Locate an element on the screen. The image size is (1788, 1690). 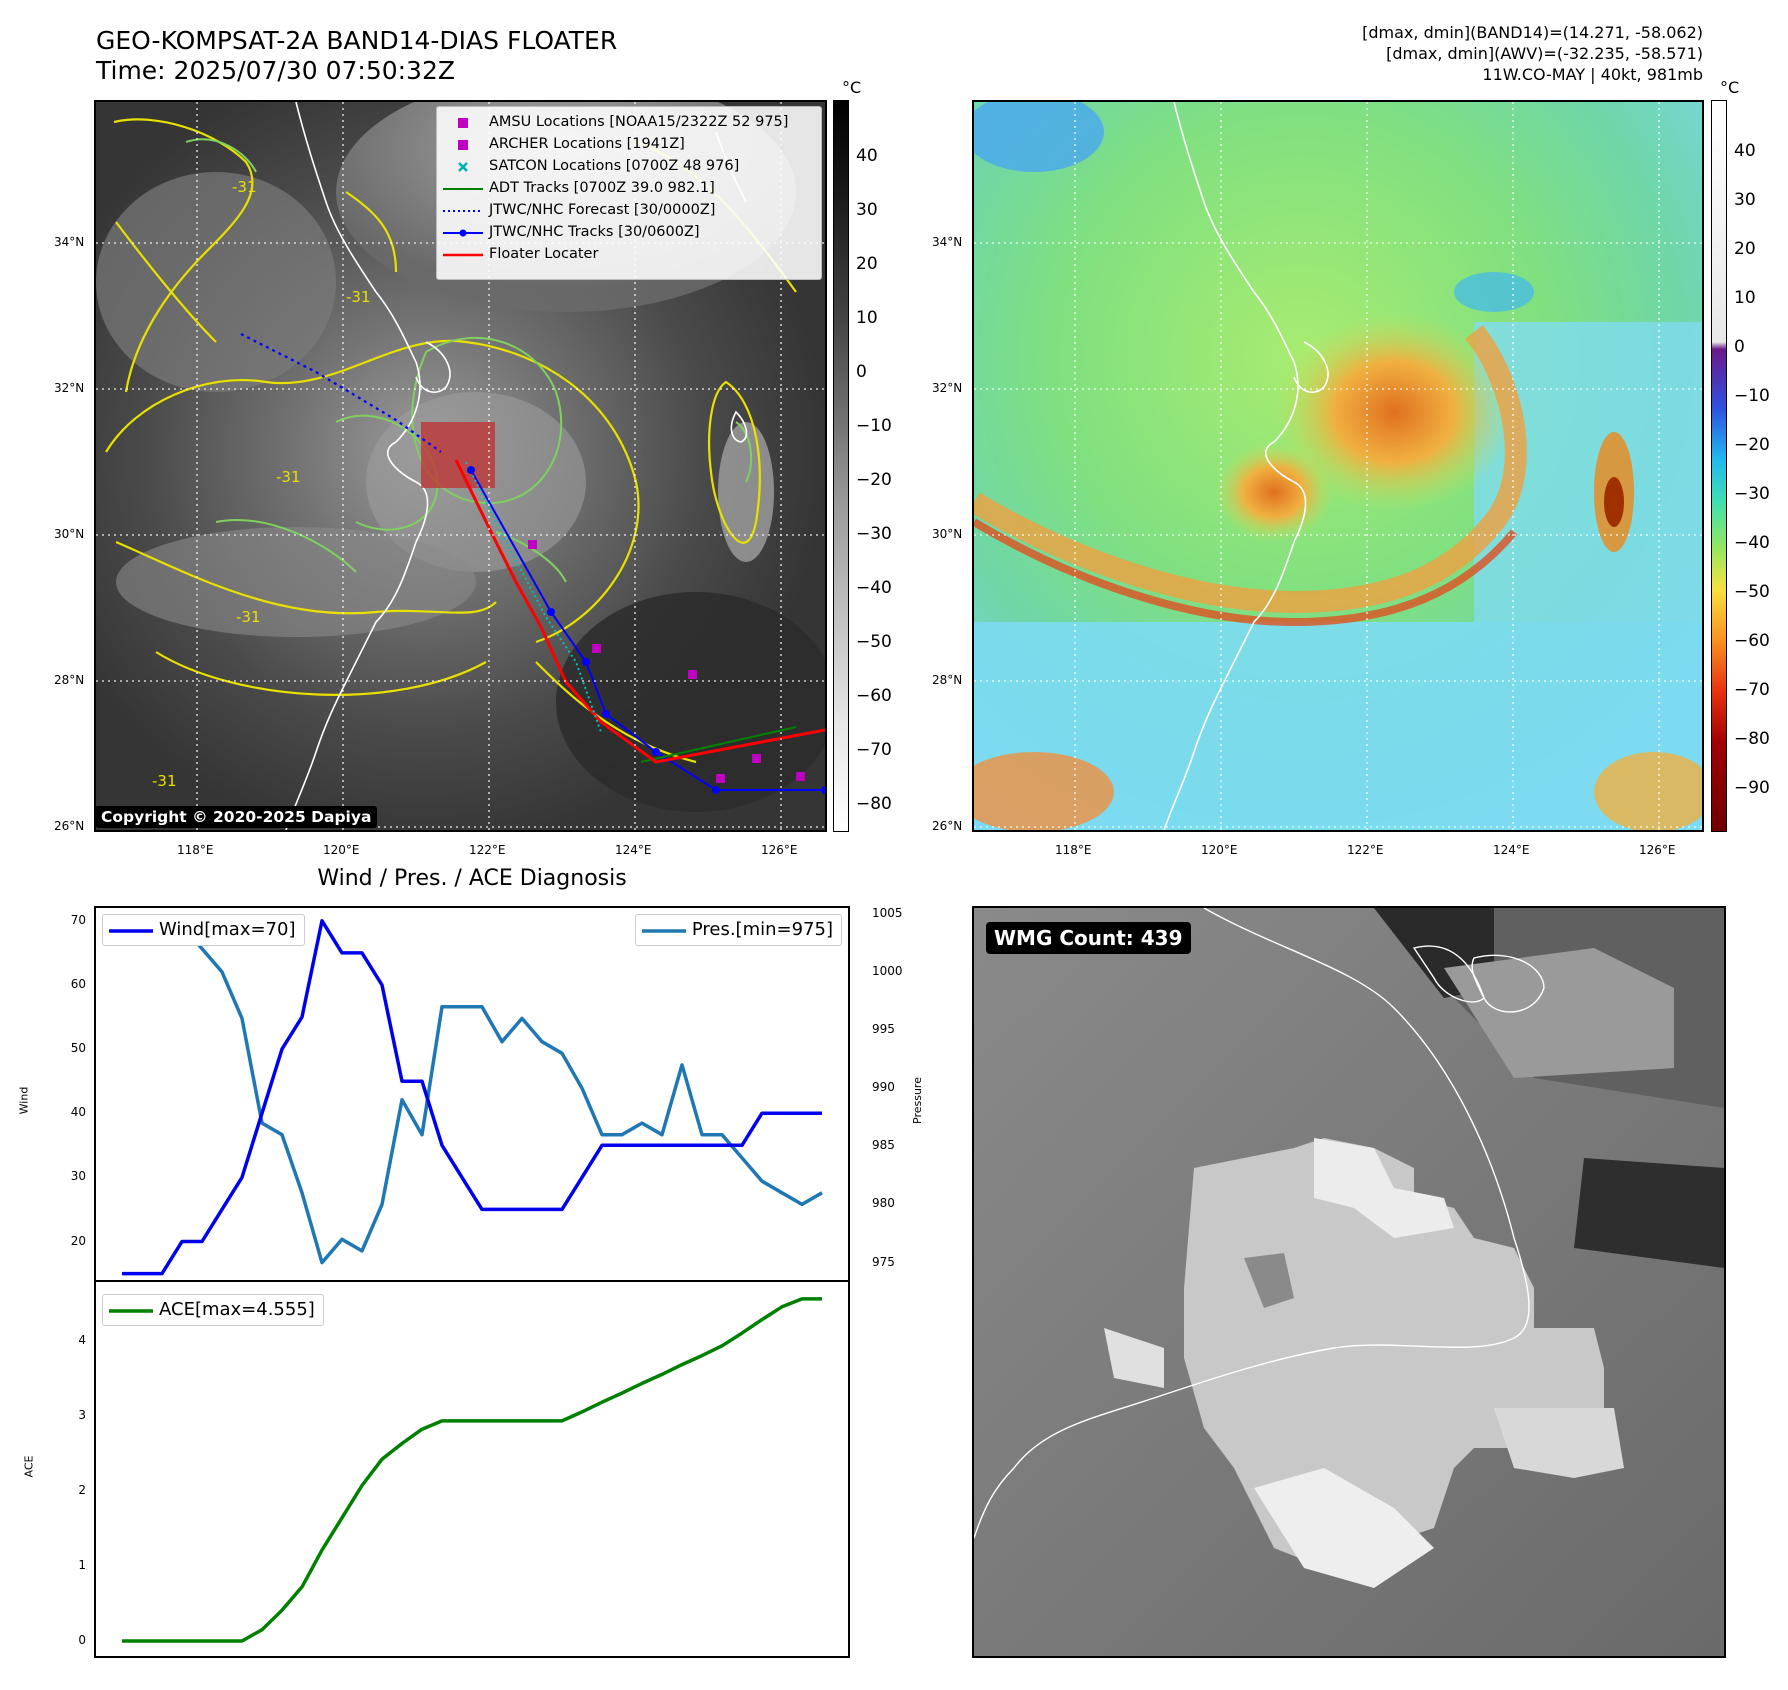
figure-time: Time: 2025/07/30 07:50:32Z is located at coordinates (275, 70).